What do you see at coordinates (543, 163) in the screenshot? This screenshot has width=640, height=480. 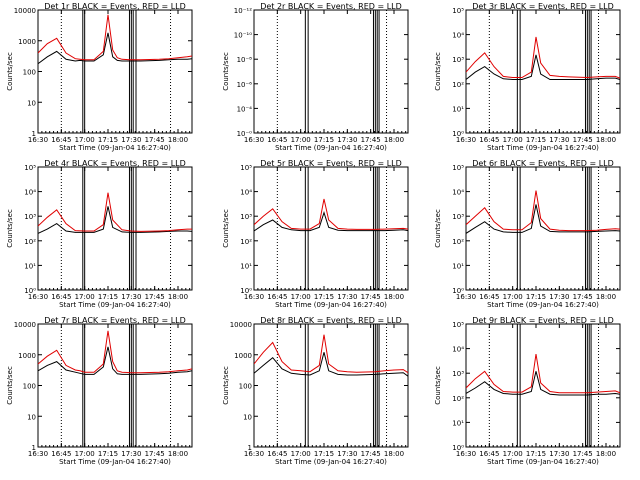 I see `chart-title: Det 6r BLACK = Events, RED = LLD` at bounding box center [543, 163].